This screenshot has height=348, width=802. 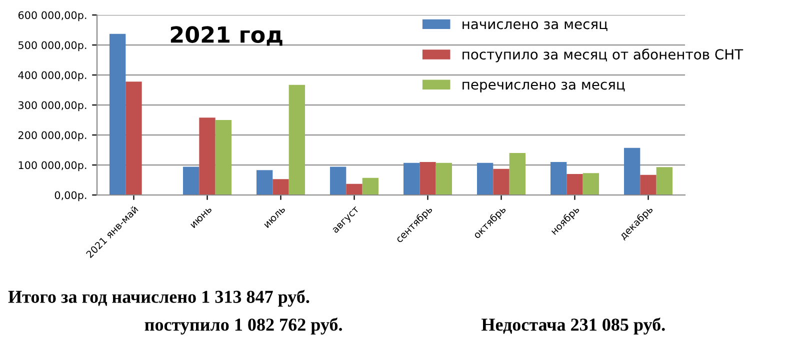 What do you see at coordinates (52, 46) in the screenshot?
I see `y-tick-label: 500 000,00р.` at bounding box center [52, 46].